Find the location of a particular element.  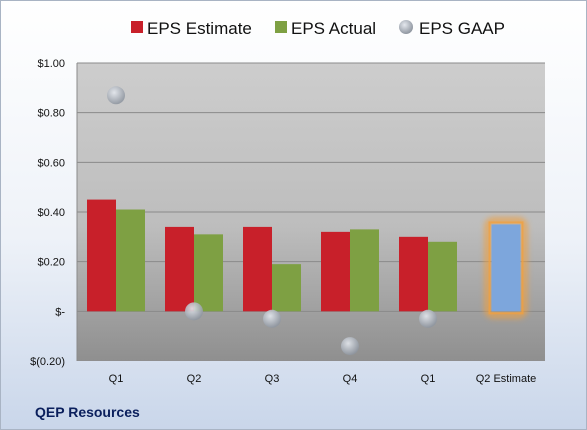

x-tick-label: Q2 is located at coordinates (194, 379).